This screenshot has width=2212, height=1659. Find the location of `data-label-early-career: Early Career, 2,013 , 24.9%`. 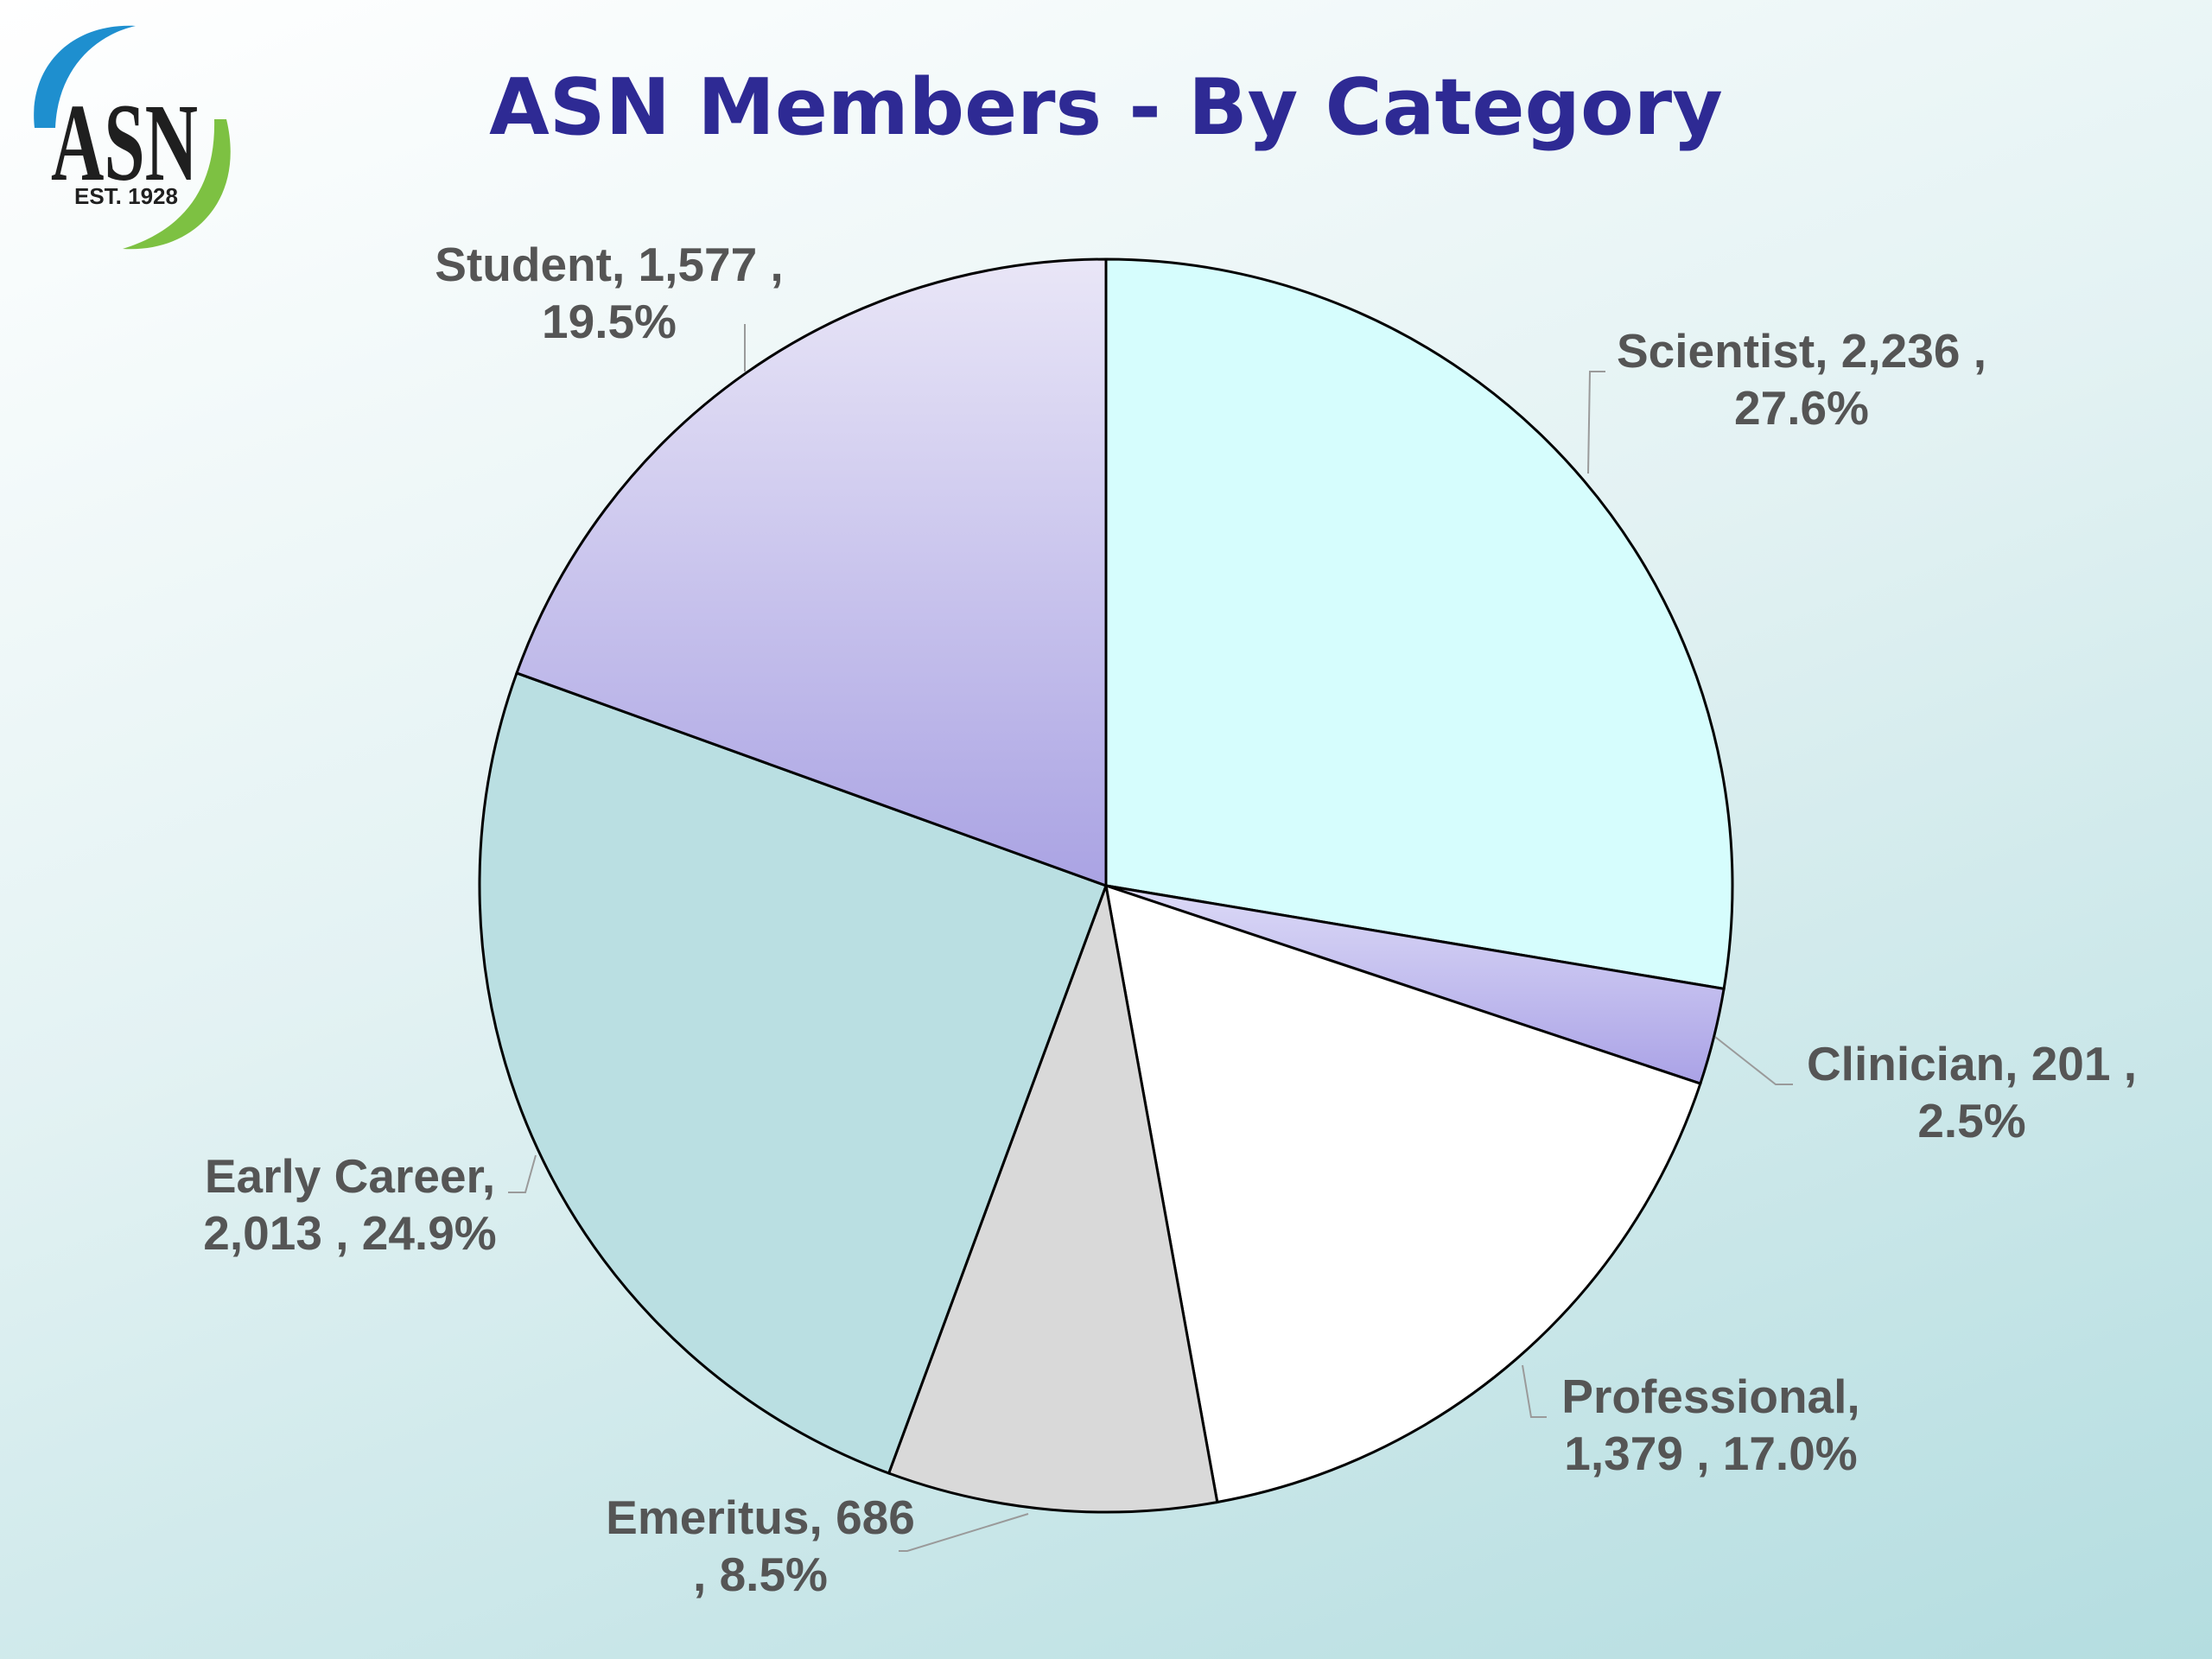

data-label-early-career: Early Career, 2,013 , 24.9% is located at coordinates (349, 1204).